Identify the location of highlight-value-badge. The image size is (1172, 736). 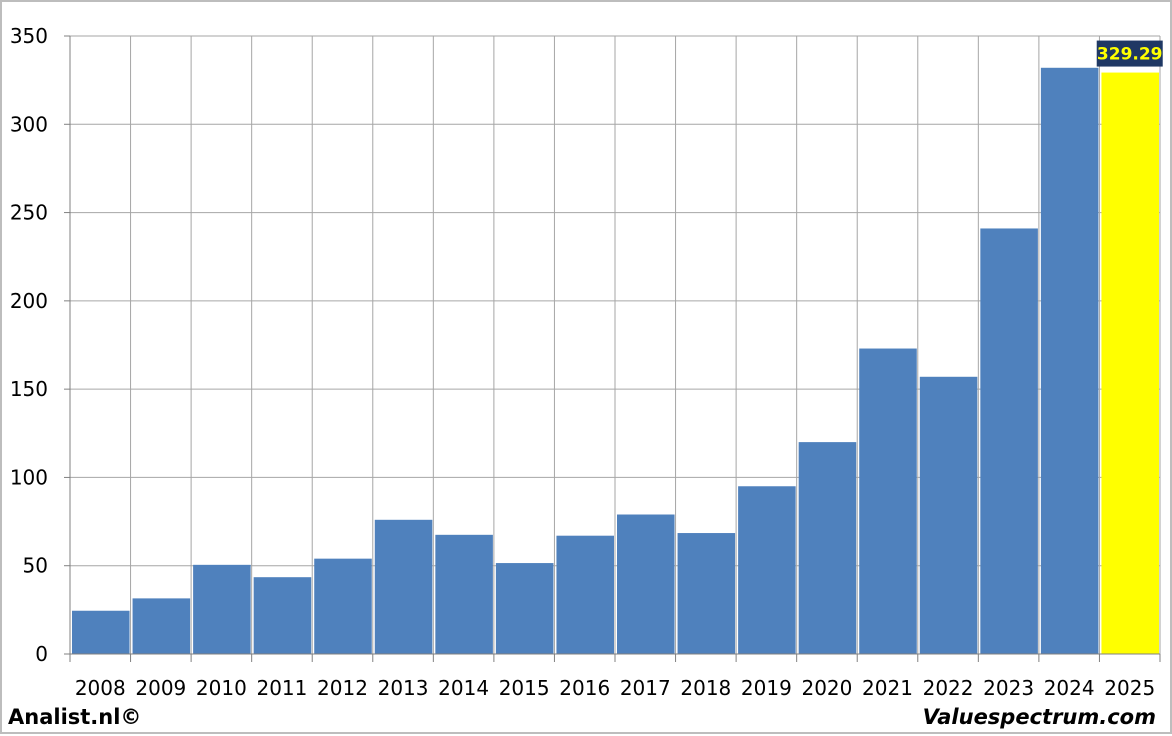
(1129, 53).